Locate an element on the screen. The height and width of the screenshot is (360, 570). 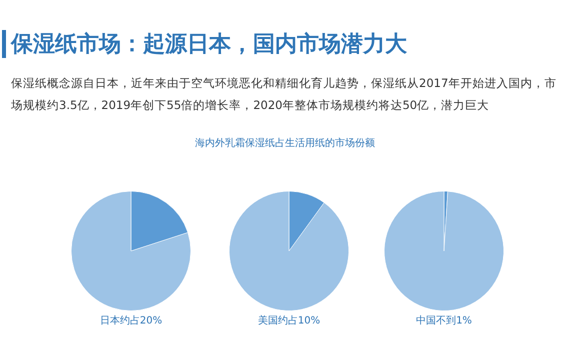
text: 海内外乳霜保湿纸占生活用纸的市场份额 is located at coordinates (285, 143).